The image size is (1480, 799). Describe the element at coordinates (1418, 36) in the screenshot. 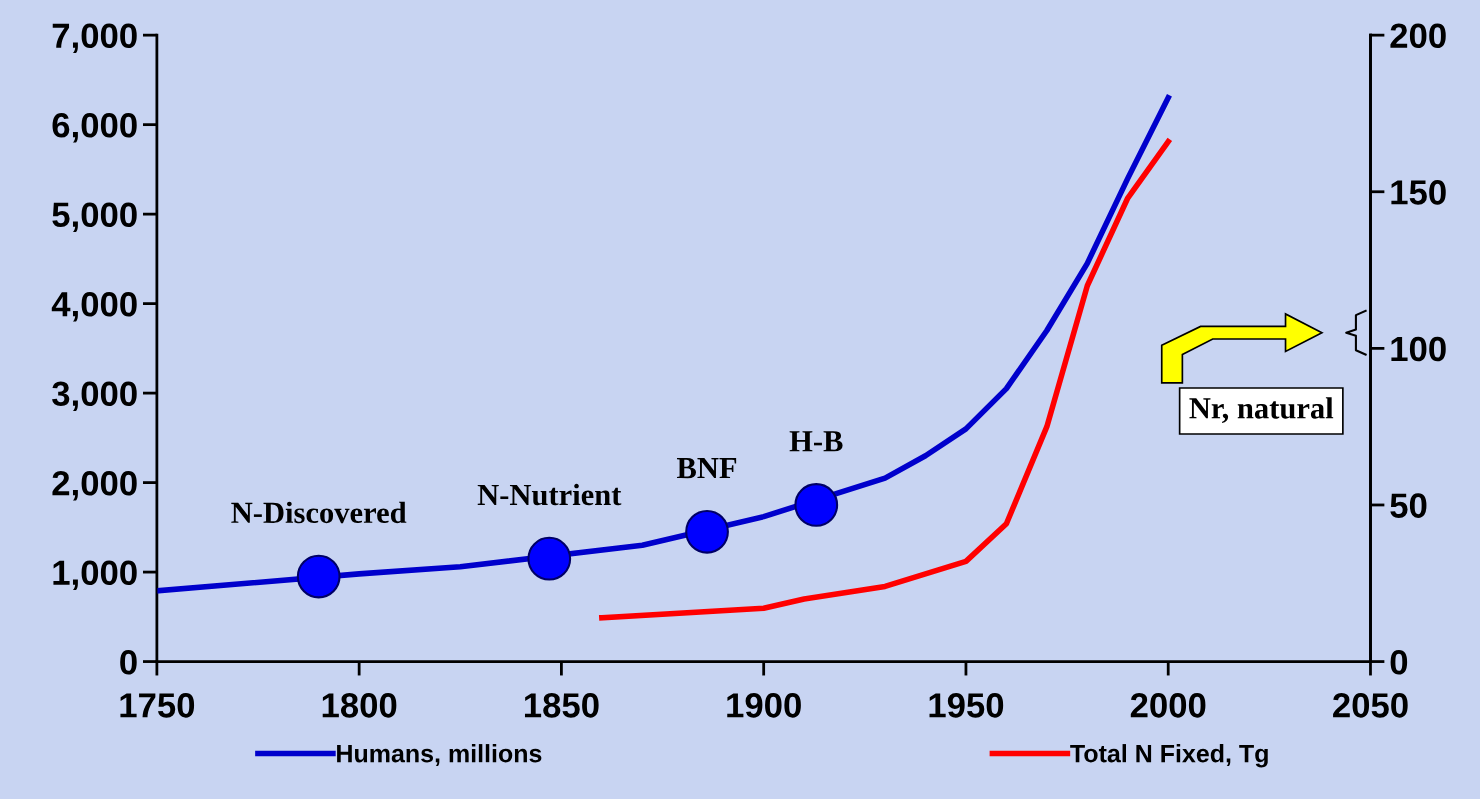

I see `y2-tick-label: 200` at that location.